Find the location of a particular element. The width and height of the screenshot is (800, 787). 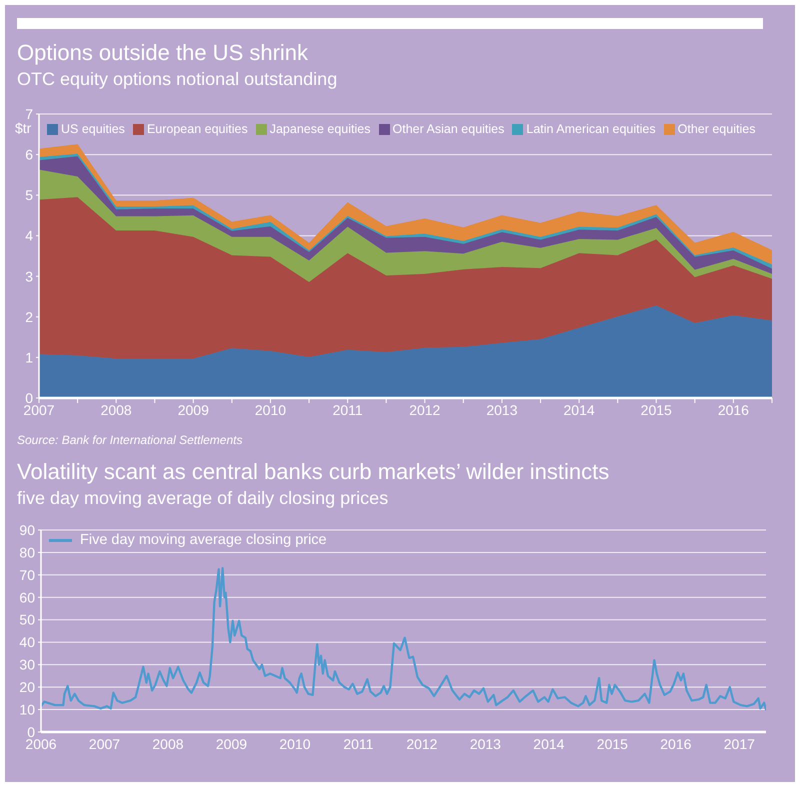

legend-label: European equities is located at coordinates (197, 129).